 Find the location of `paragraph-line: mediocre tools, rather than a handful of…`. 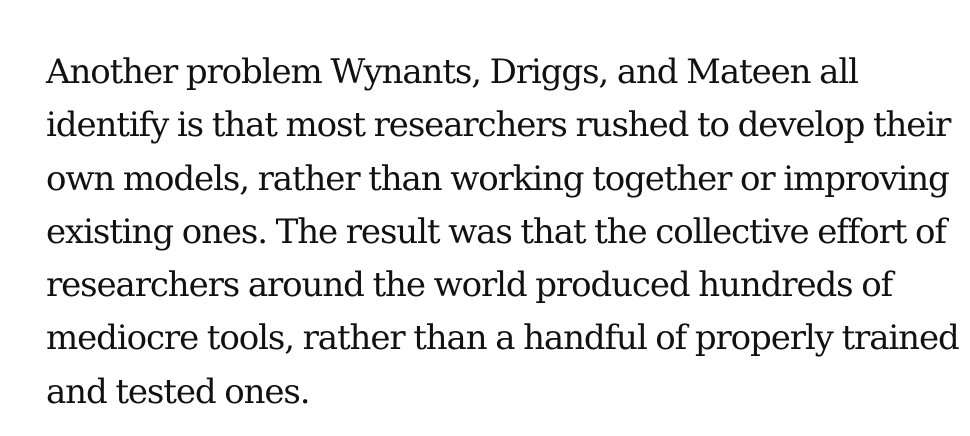

paragraph-line: mediocre tools, rather than a handful of… is located at coordinates (503, 338).